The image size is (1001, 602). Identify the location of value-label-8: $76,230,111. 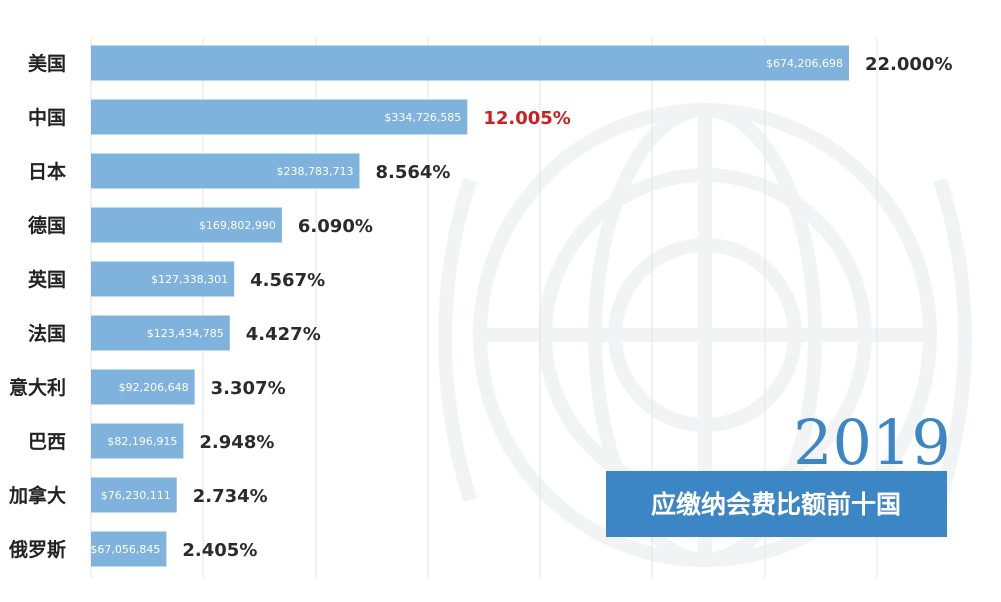
(136, 495).